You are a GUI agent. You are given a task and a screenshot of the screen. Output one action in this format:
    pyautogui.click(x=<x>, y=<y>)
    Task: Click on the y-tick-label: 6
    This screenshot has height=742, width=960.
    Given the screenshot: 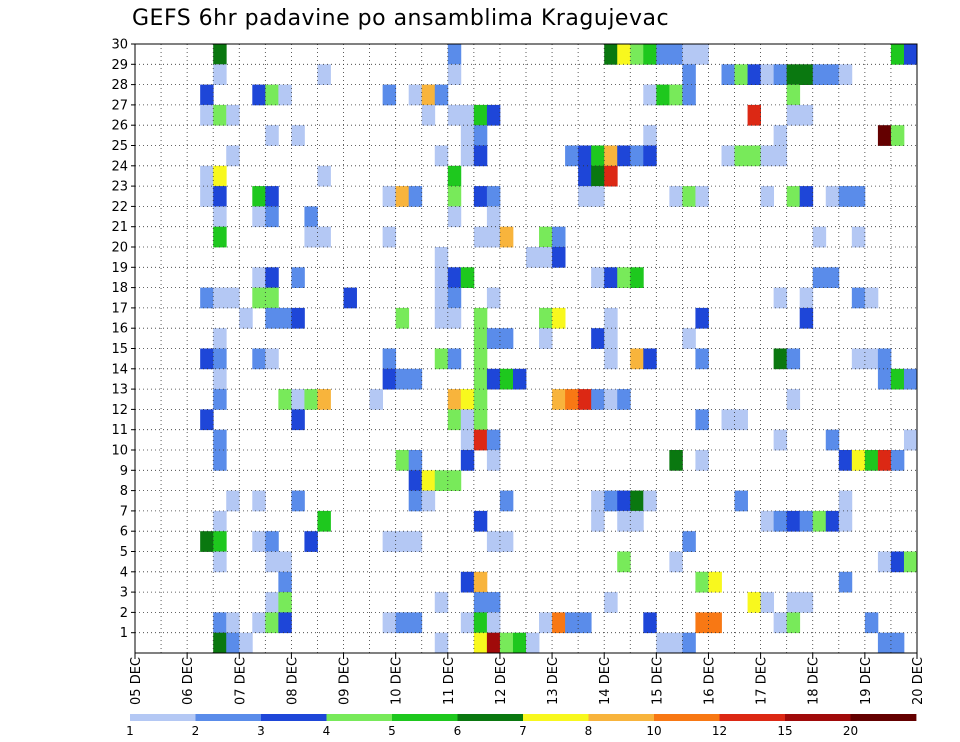 What is the action you would take?
    pyautogui.click(x=124, y=532)
    